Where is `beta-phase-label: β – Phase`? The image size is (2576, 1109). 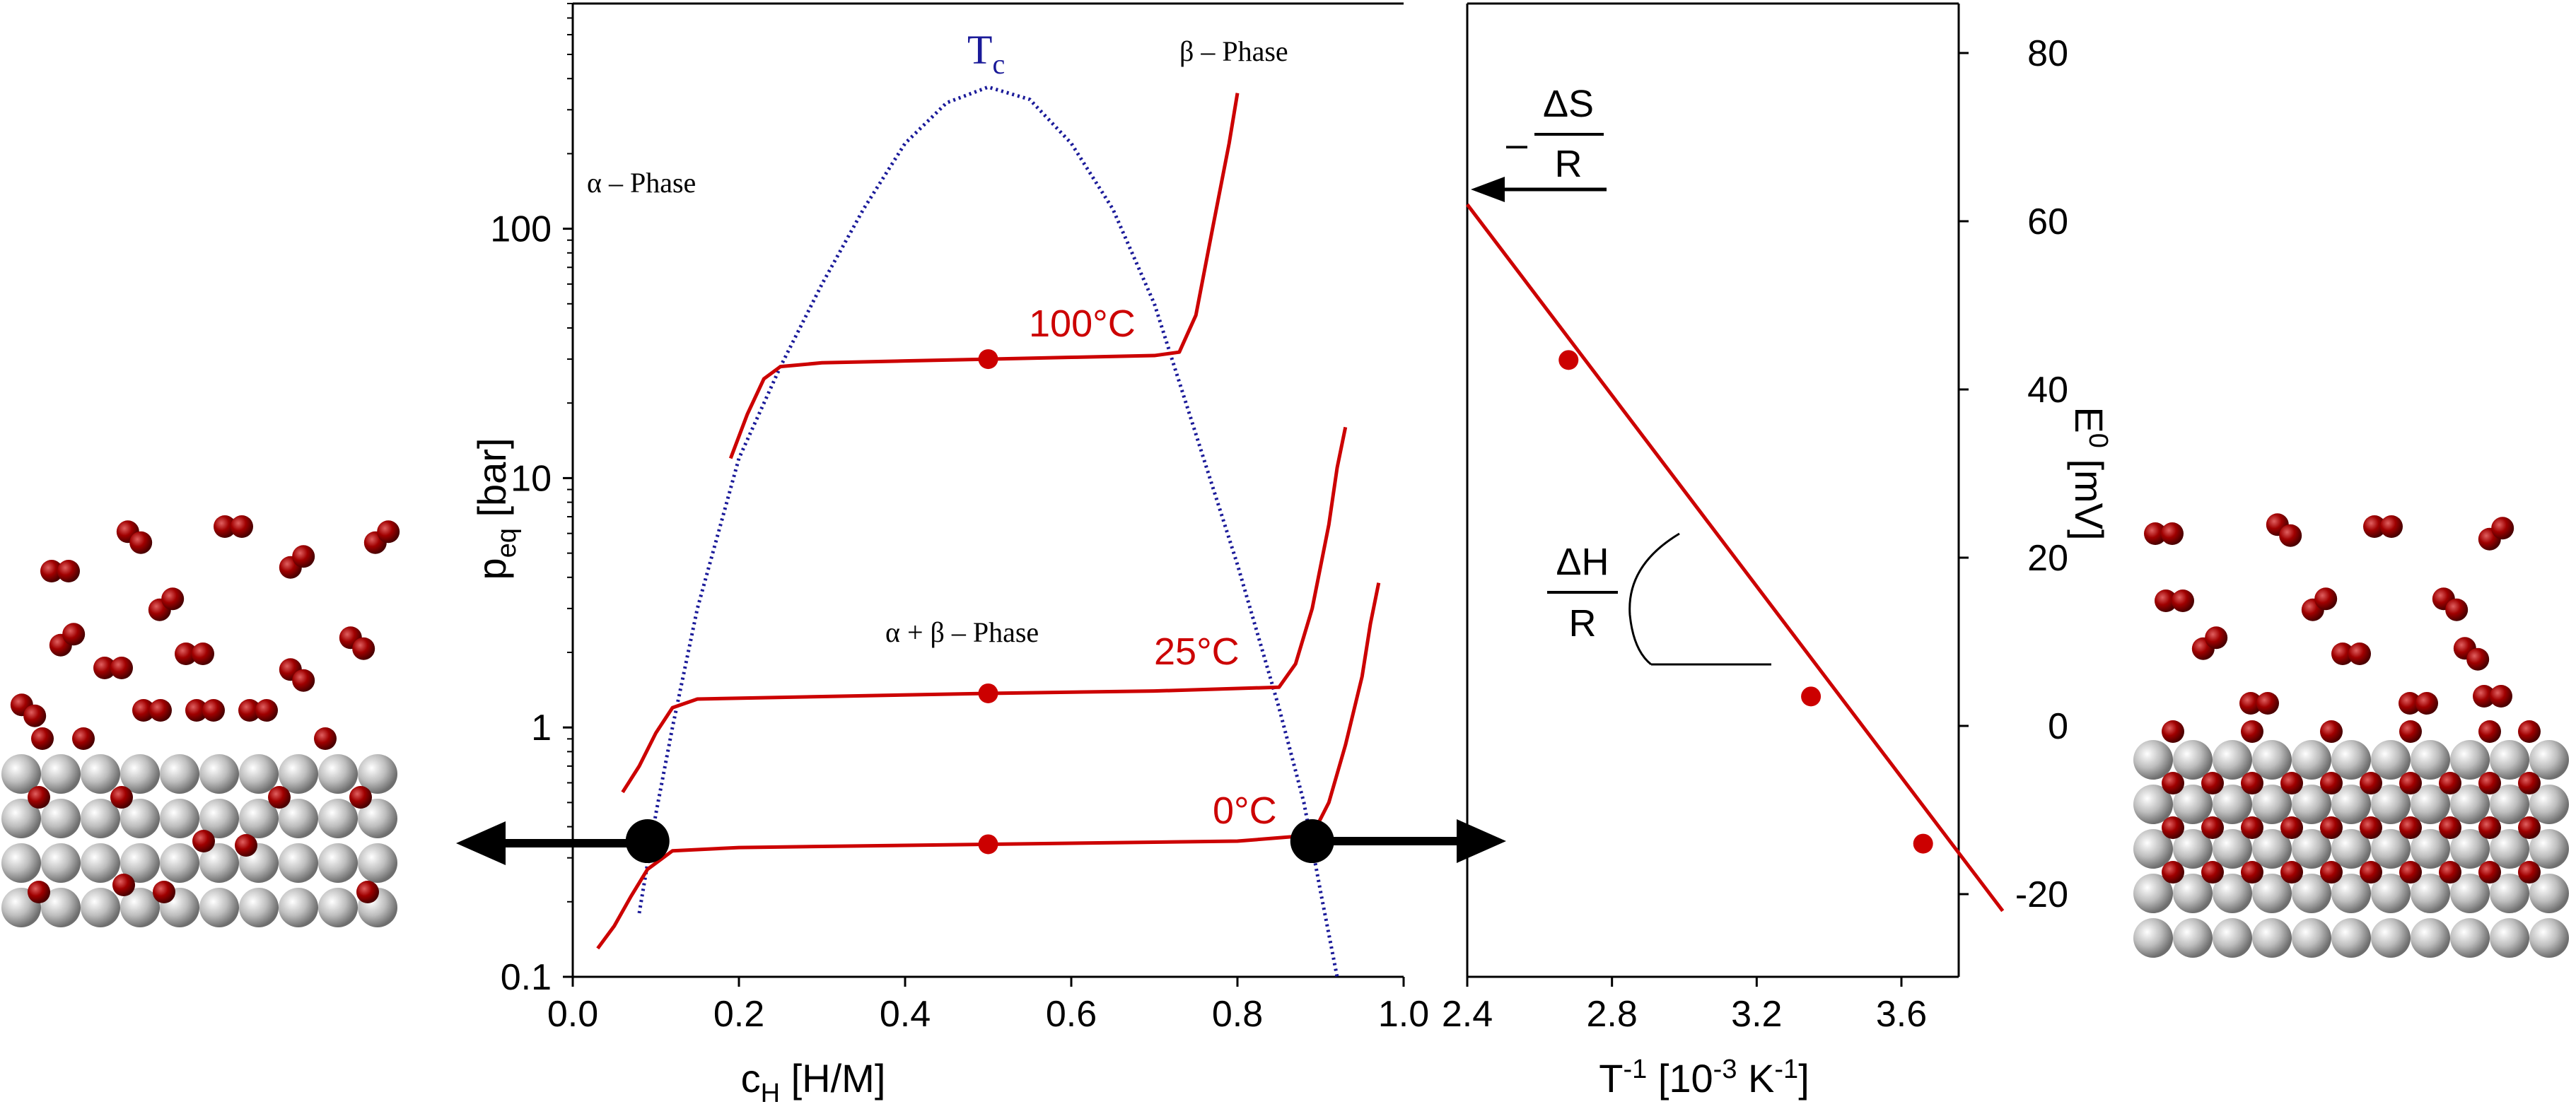
beta-phase-label: β – Phase is located at coordinates (1233, 51).